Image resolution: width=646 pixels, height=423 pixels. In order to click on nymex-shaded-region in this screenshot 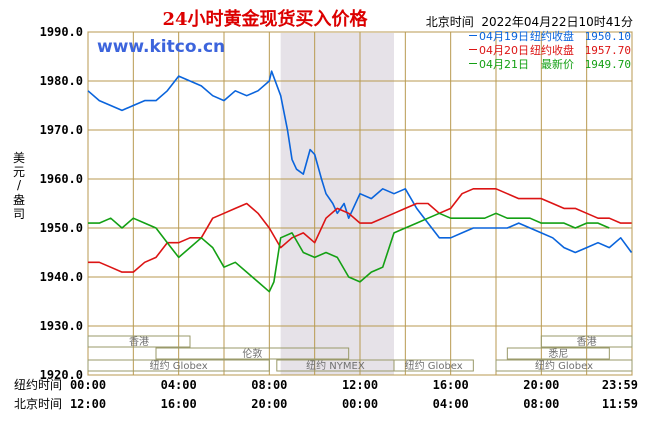, I will do `click(337, 204)`.